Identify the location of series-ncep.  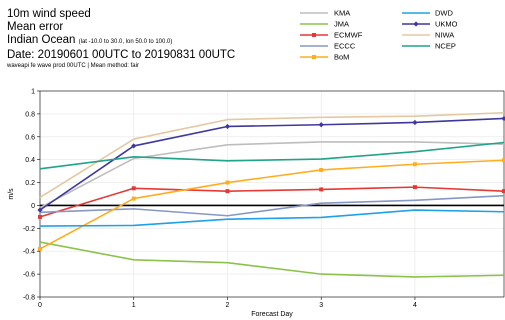
(272, 155).